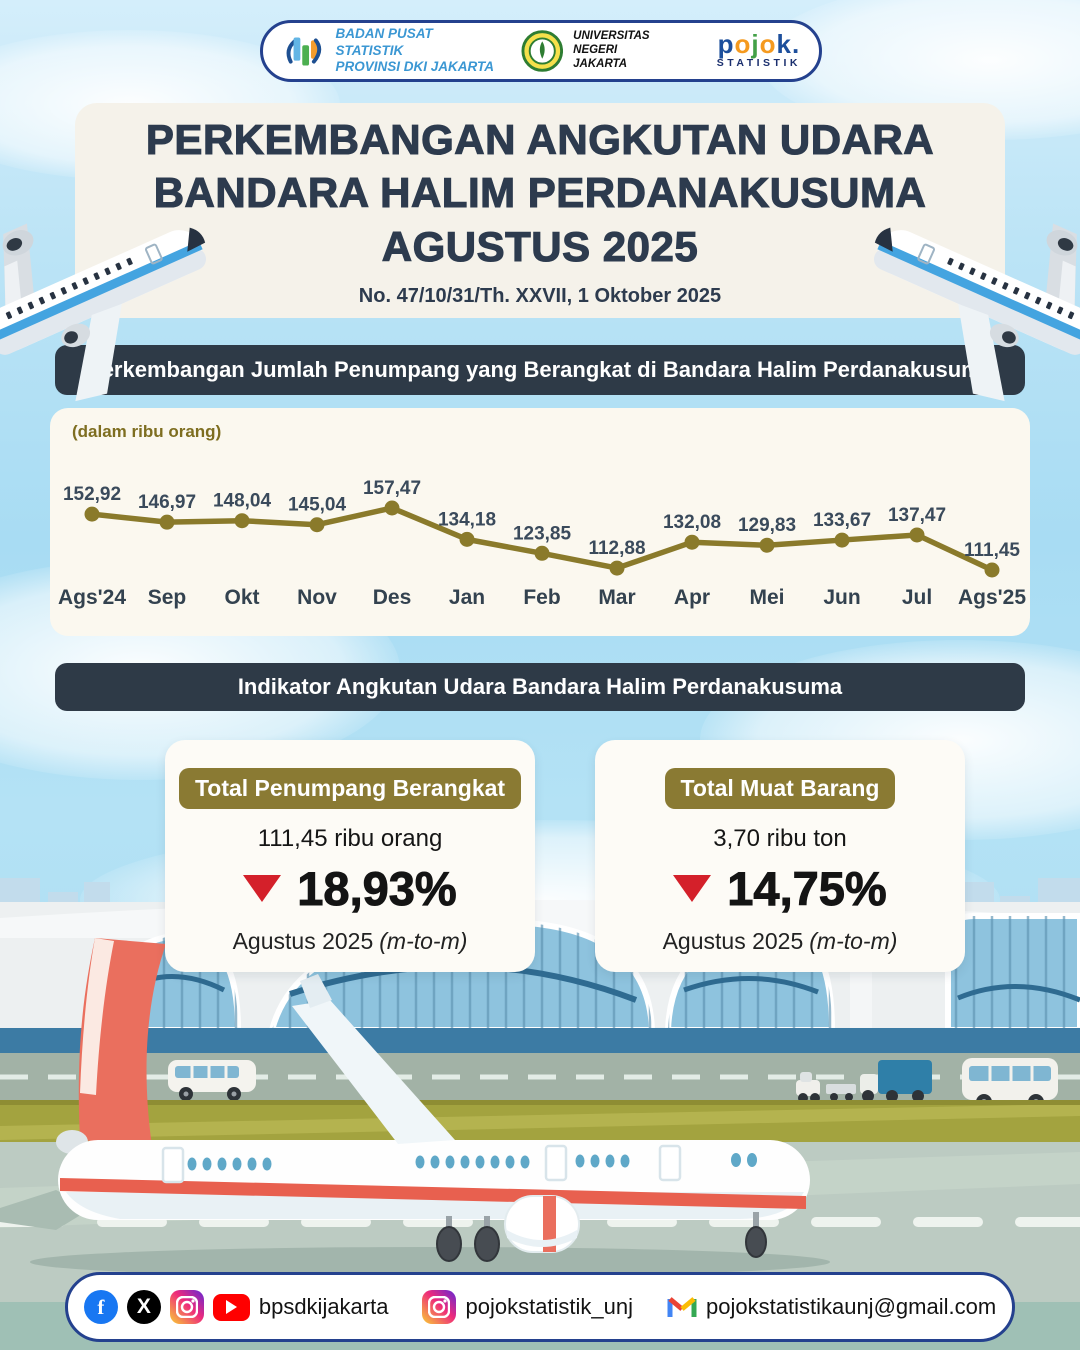 The width and height of the screenshot is (1080, 1350). Describe the element at coordinates (147, 431) in the screenshot. I see `chart-unit-label: (dalam ribu orang)` at that location.